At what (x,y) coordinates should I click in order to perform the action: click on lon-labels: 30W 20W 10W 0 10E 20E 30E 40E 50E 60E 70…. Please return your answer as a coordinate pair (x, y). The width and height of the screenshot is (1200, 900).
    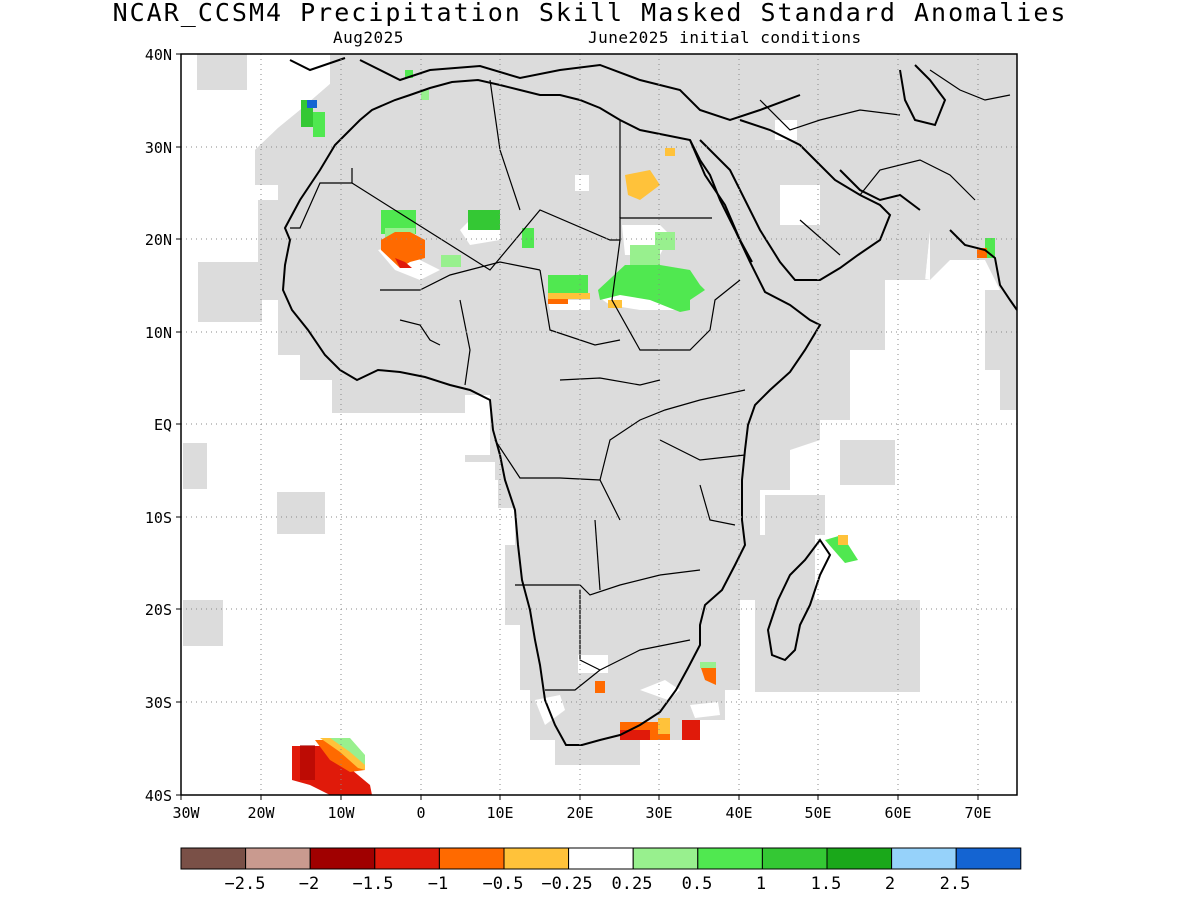
    Looking at the image, I should click on (581, 813).